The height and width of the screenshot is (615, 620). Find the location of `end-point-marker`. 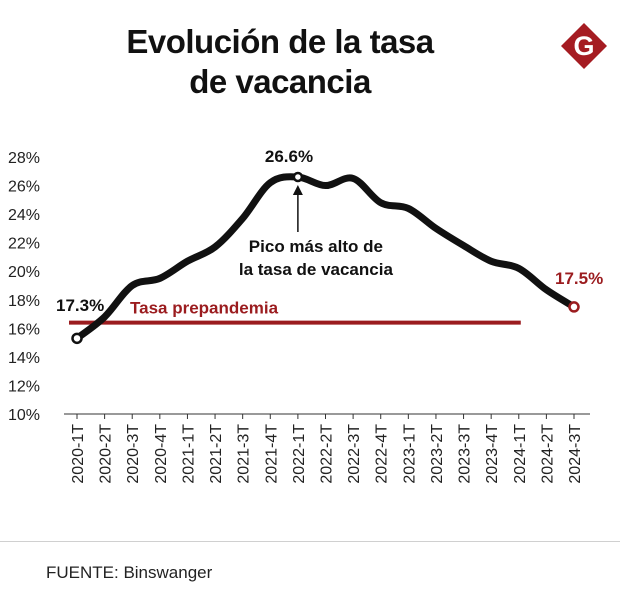

end-point-marker is located at coordinates (574, 307).